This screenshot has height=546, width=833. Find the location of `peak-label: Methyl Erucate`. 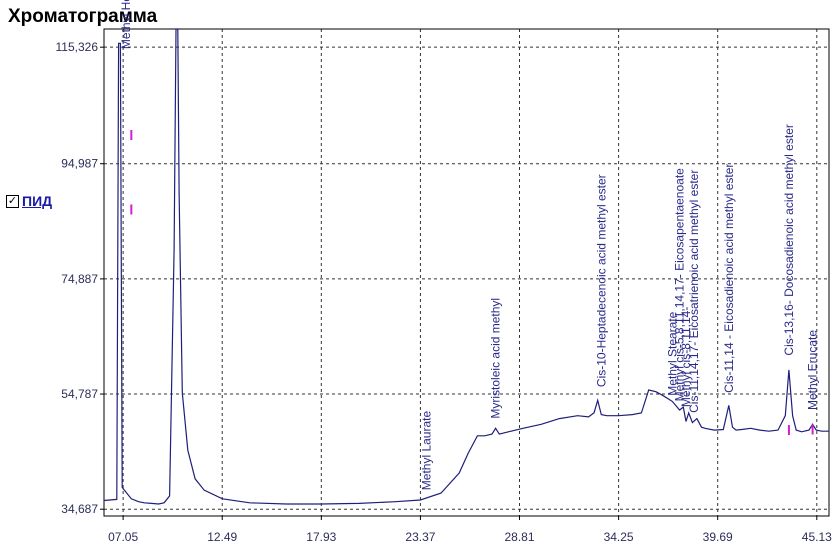

peak-label: Methyl Erucate is located at coordinates (813, 370).